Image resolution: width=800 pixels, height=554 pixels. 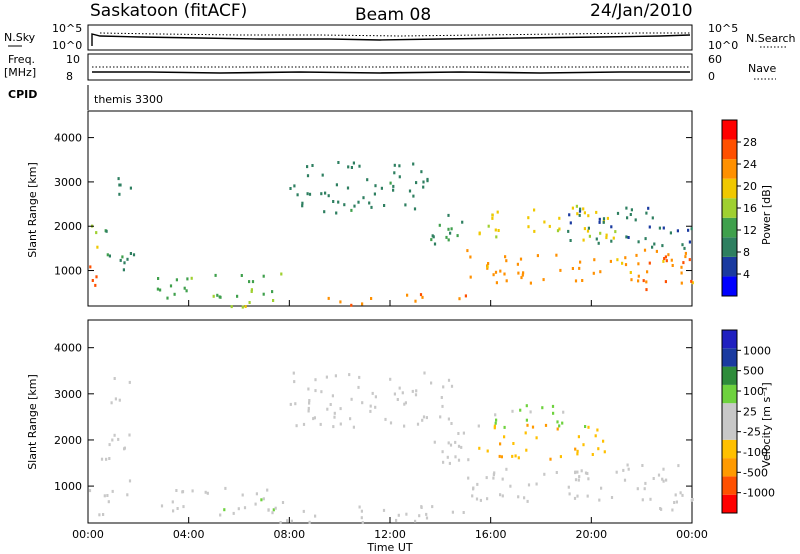 What do you see at coordinates (68, 394) in the screenshot?
I see `ytick-label: 3000` at bounding box center [68, 394].